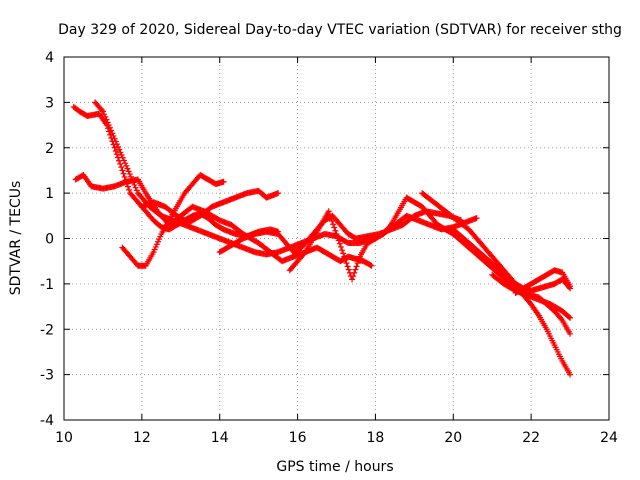 This screenshot has width=640, height=480. Describe the element at coordinates (49, 103) in the screenshot. I see `y-tick-label: 3` at that location.